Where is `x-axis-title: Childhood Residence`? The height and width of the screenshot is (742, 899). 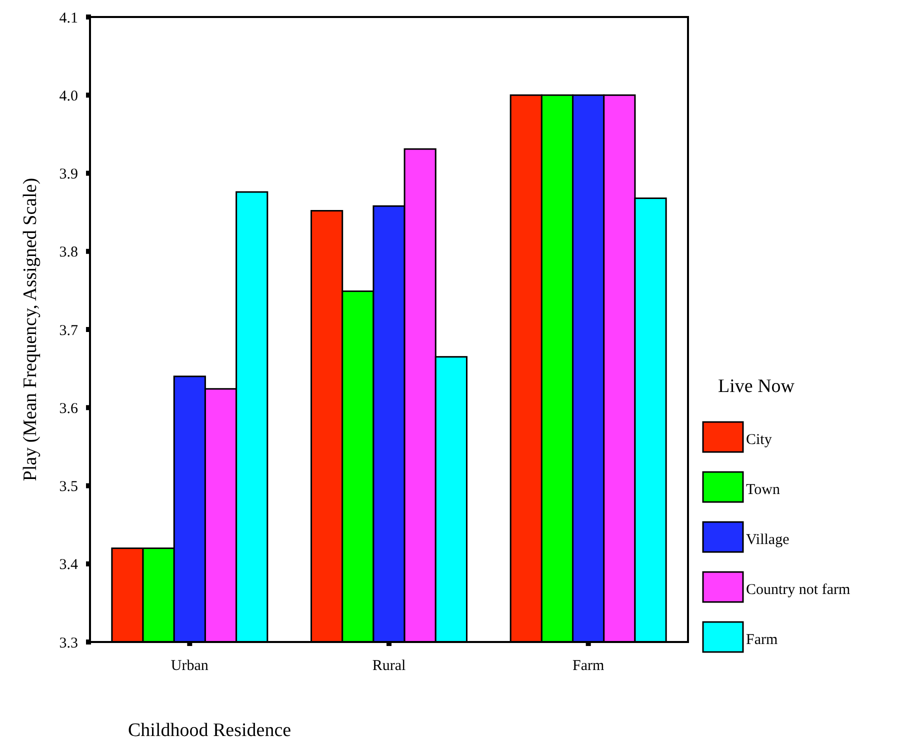
x-axis-title: Childhood Residence is located at coordinates (210, 730).